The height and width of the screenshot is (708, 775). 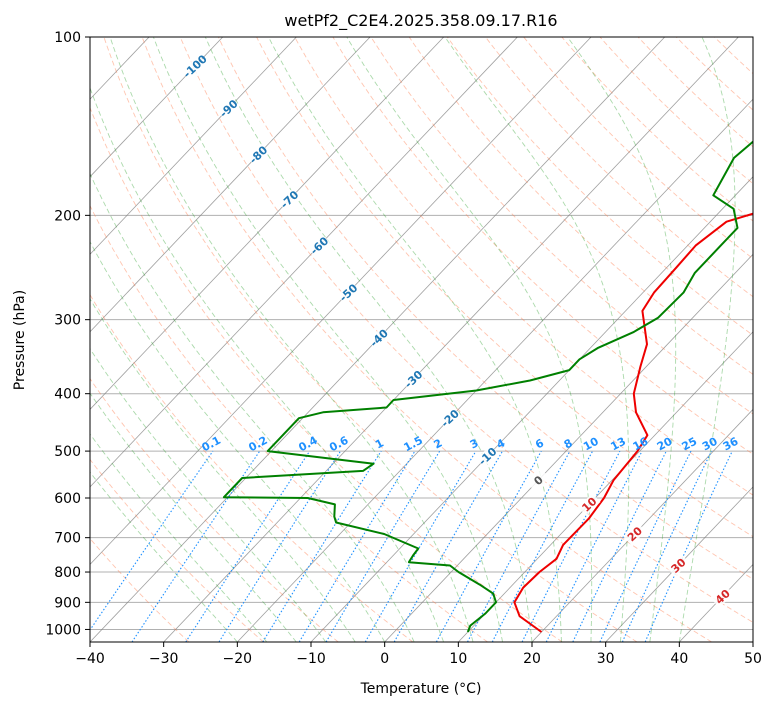 I want to click on x-axis-label: Temperature (°C), so click(x=421, y=689).